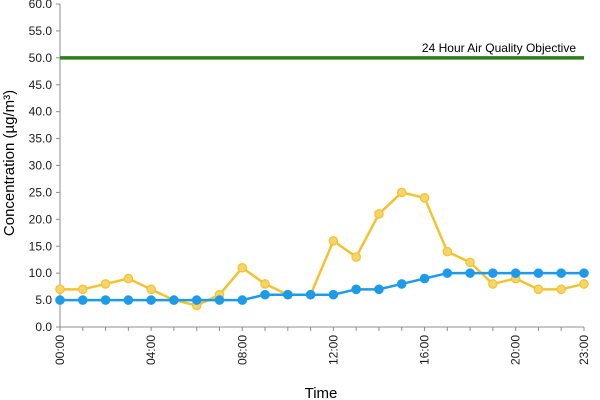 The image size is (600, 400). Describe the element at coordinates (151, 350) in the screenshot. I see `x-tick-label: 04:00` at that location.